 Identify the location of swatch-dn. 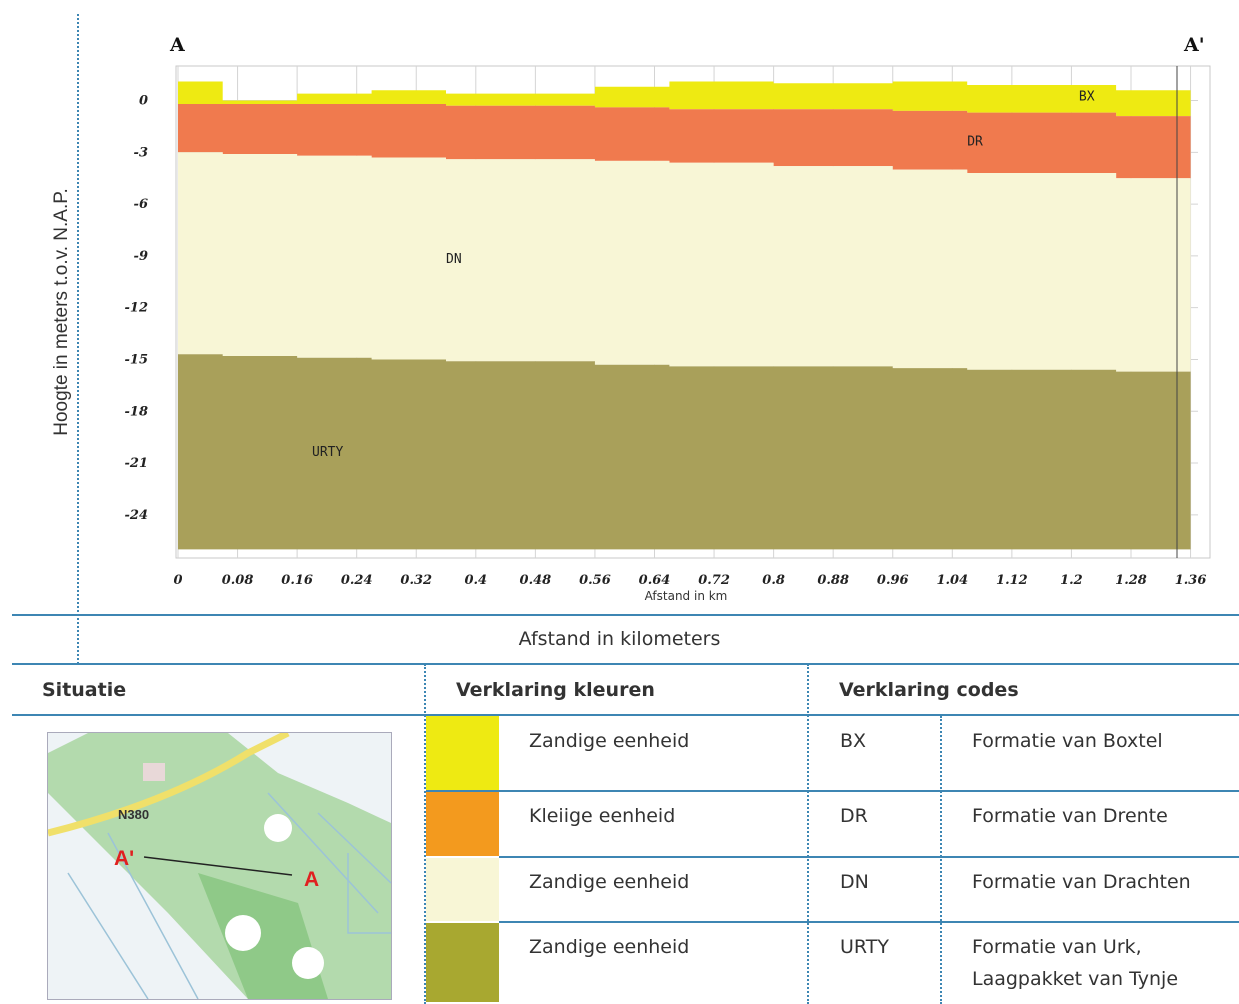
(462, 889).